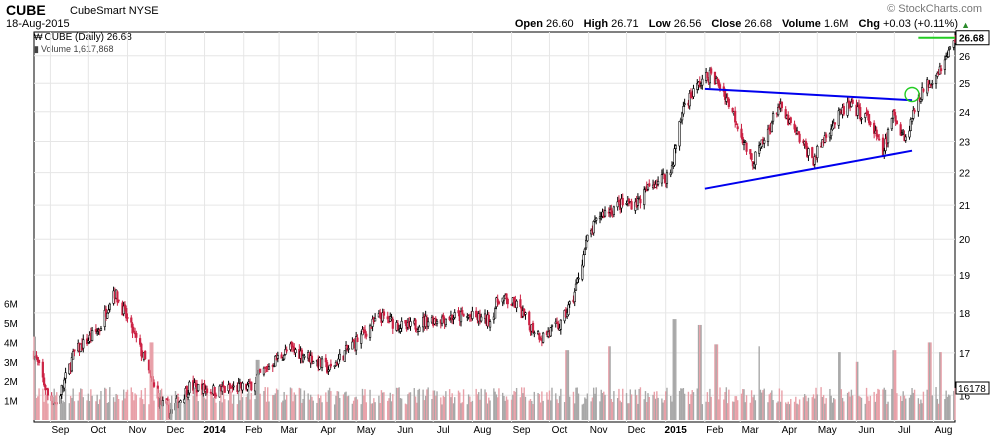 The image size is (990, 438). What do you see at coordinates (99, 430) in the screenshot?
I see `x-tick-label: Oct` at bounding box center [99, 430].